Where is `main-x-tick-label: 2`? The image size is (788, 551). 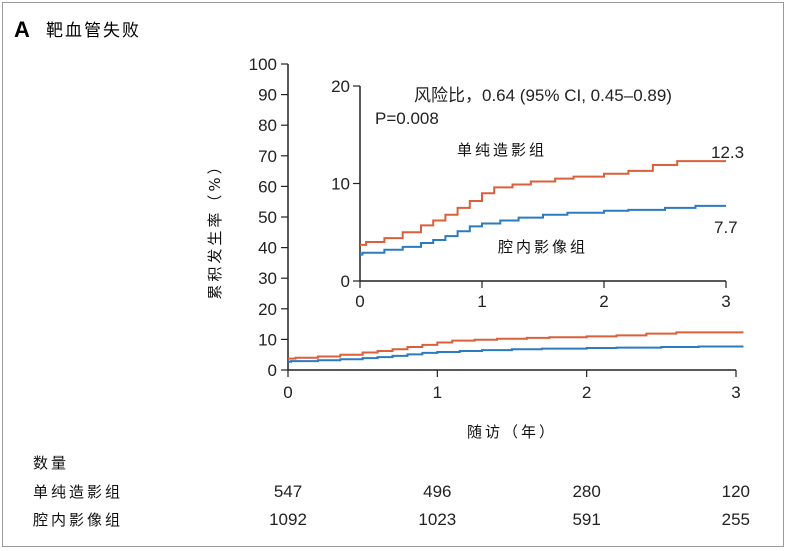 main-x-tick-label: 2 is located at coordinates (586, 392).